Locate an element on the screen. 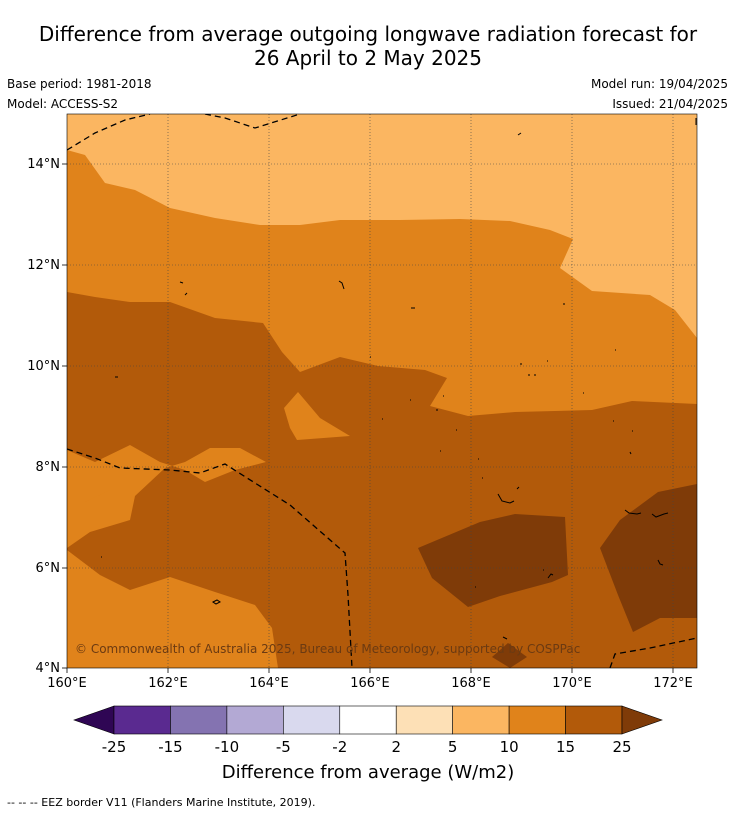  lon-label-172: 172°E is located at coordinates (673, 683).